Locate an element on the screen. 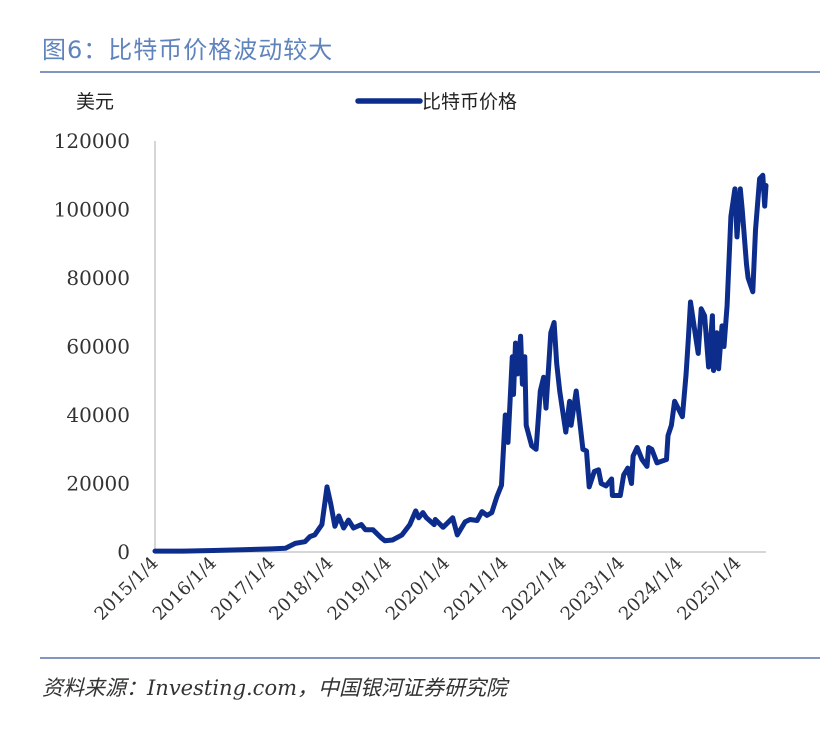 This screenshot has height=743, width=830. y-tick-label: 80000 is located at coordinates (98, 278).